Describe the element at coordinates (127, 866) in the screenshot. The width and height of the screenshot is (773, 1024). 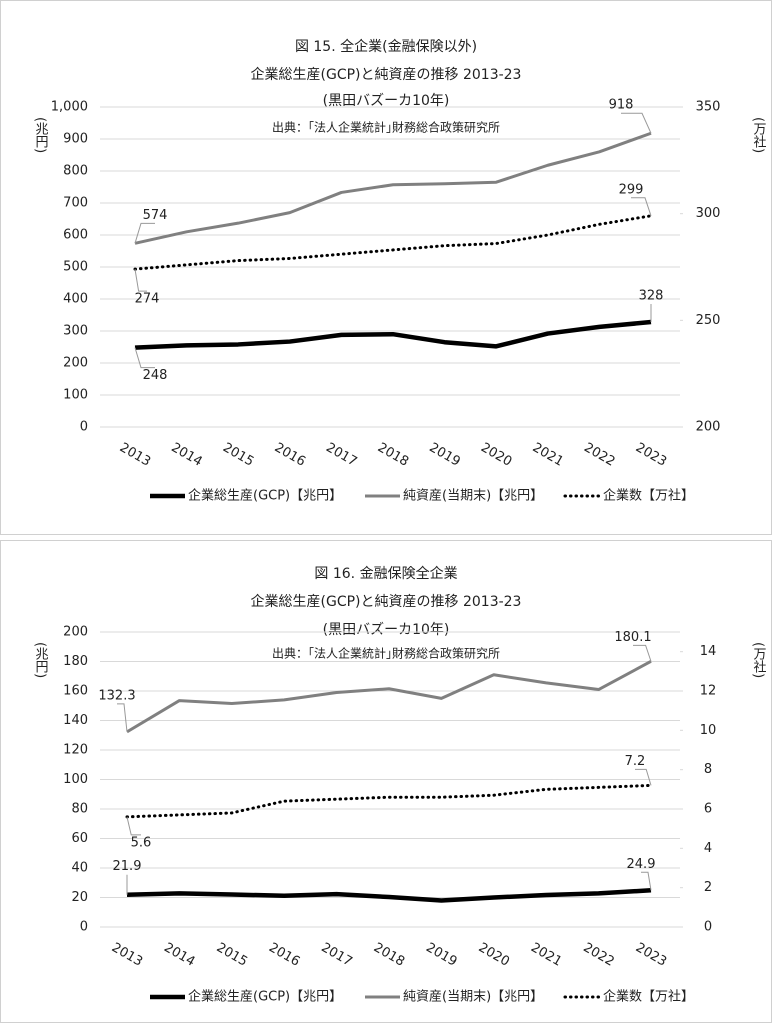
I see `data-label: 21.9` at that location.